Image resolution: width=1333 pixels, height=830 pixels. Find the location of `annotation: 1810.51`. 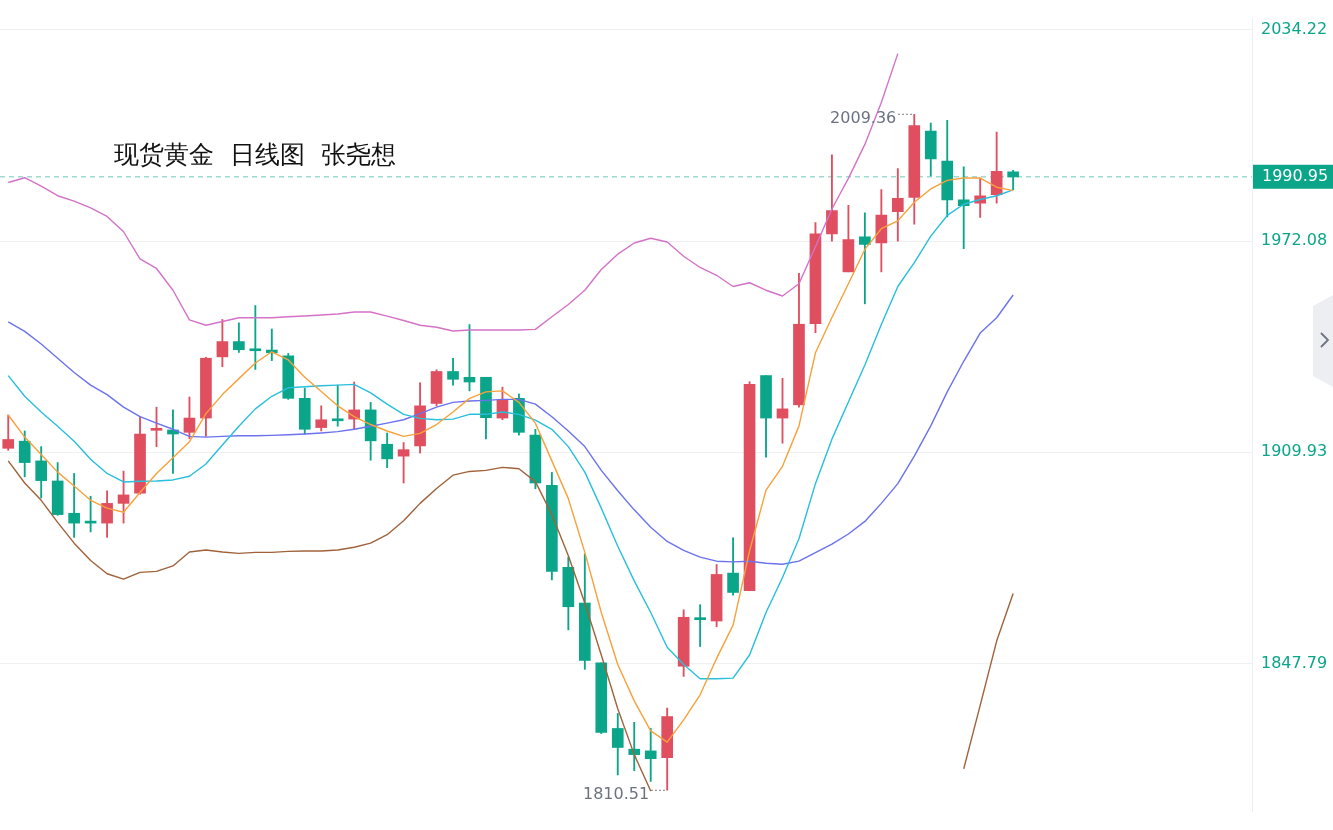

annotation: 1810.51 is located at coordinates (616, 794).